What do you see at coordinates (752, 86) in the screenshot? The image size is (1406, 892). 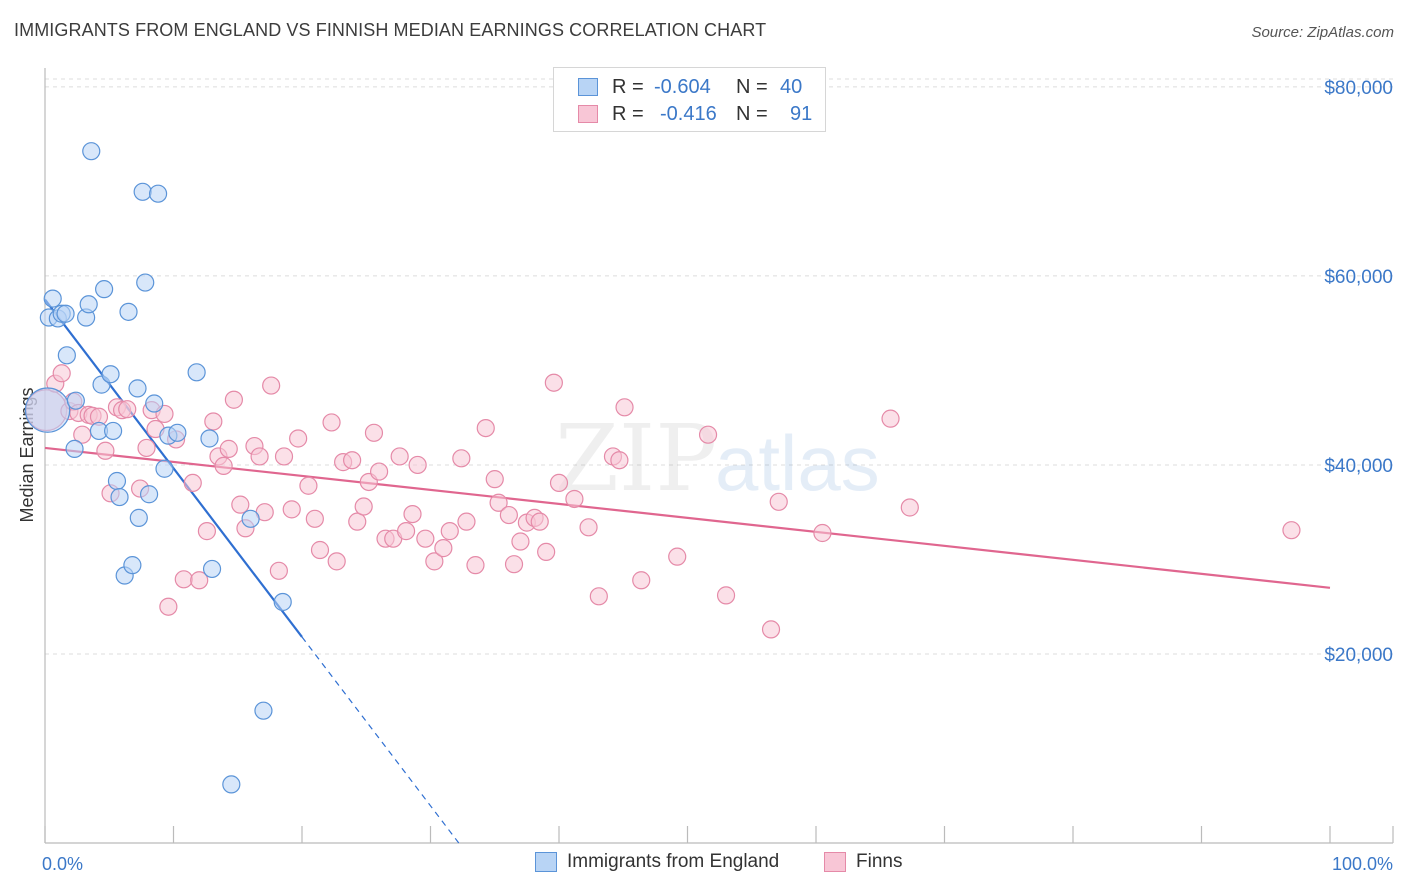 I see `n-label: N =` at bounding box center [752, 86].